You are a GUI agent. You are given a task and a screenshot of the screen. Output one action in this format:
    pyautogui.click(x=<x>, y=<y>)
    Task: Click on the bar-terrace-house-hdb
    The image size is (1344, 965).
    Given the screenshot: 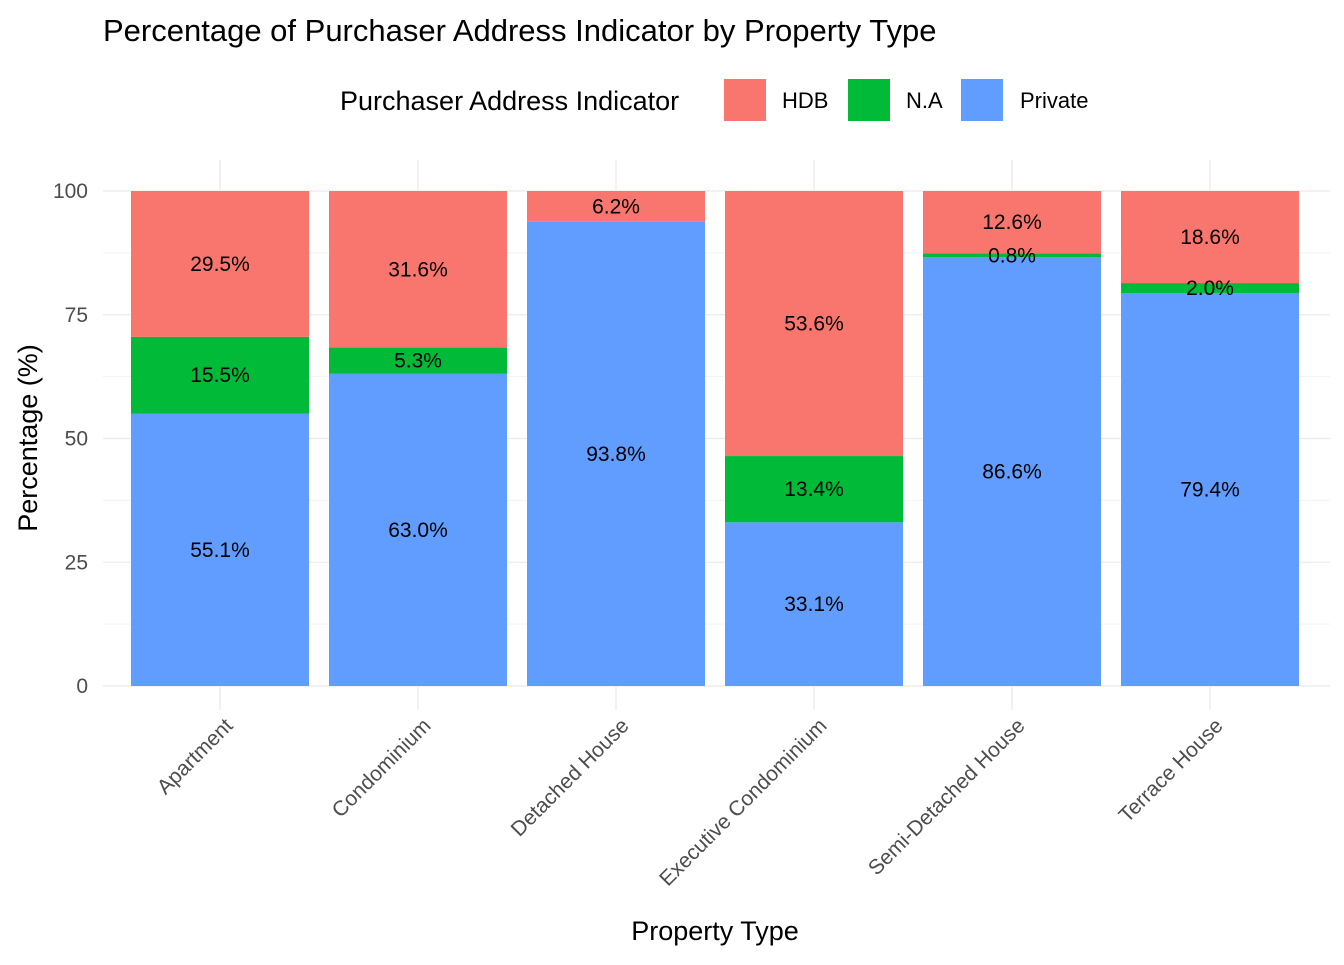 What is the action you would take?
    pyautogui.click(x=1210, y=237)
    